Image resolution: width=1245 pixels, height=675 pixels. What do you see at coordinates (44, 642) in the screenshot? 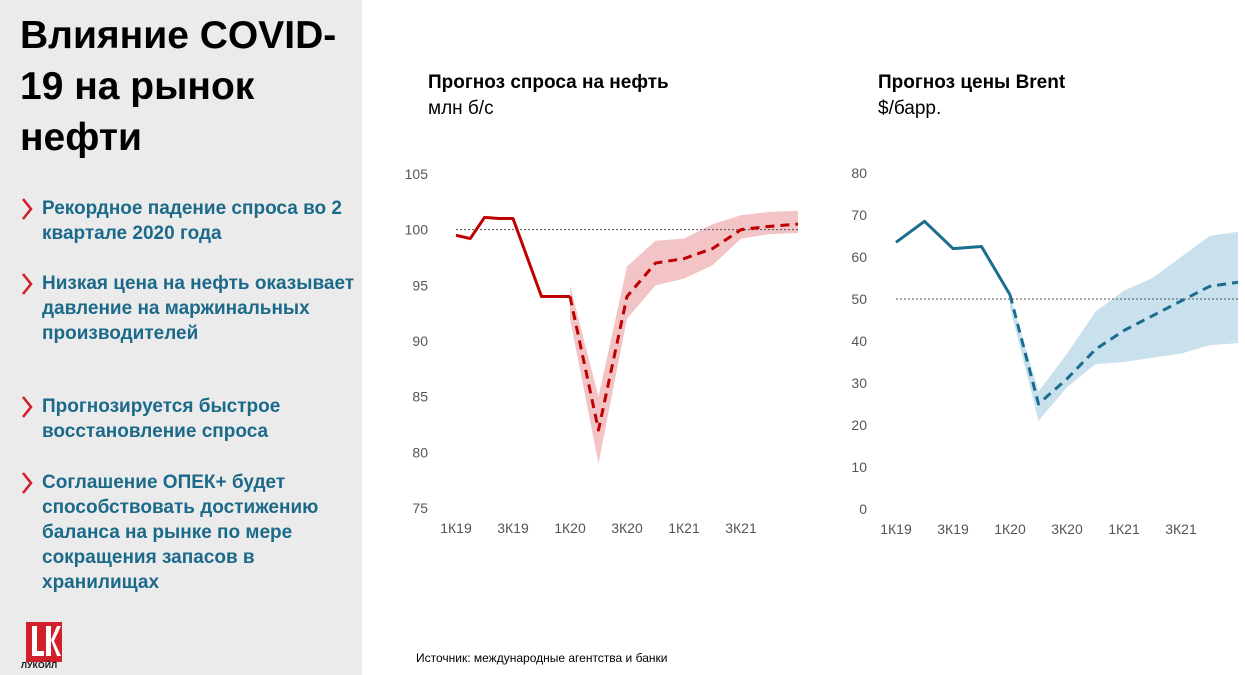
I see `lukoil-logo-icon` at bounding box center [44, 642].